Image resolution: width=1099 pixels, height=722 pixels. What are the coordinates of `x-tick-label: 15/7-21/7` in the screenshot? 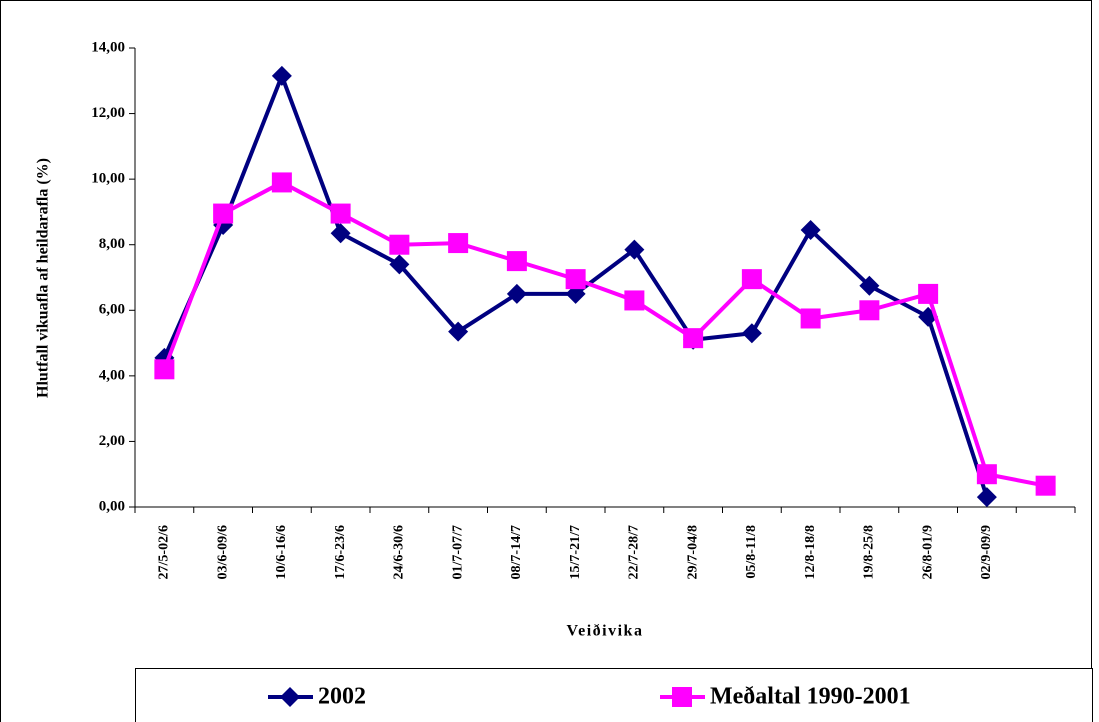 It's located at (575, 552).